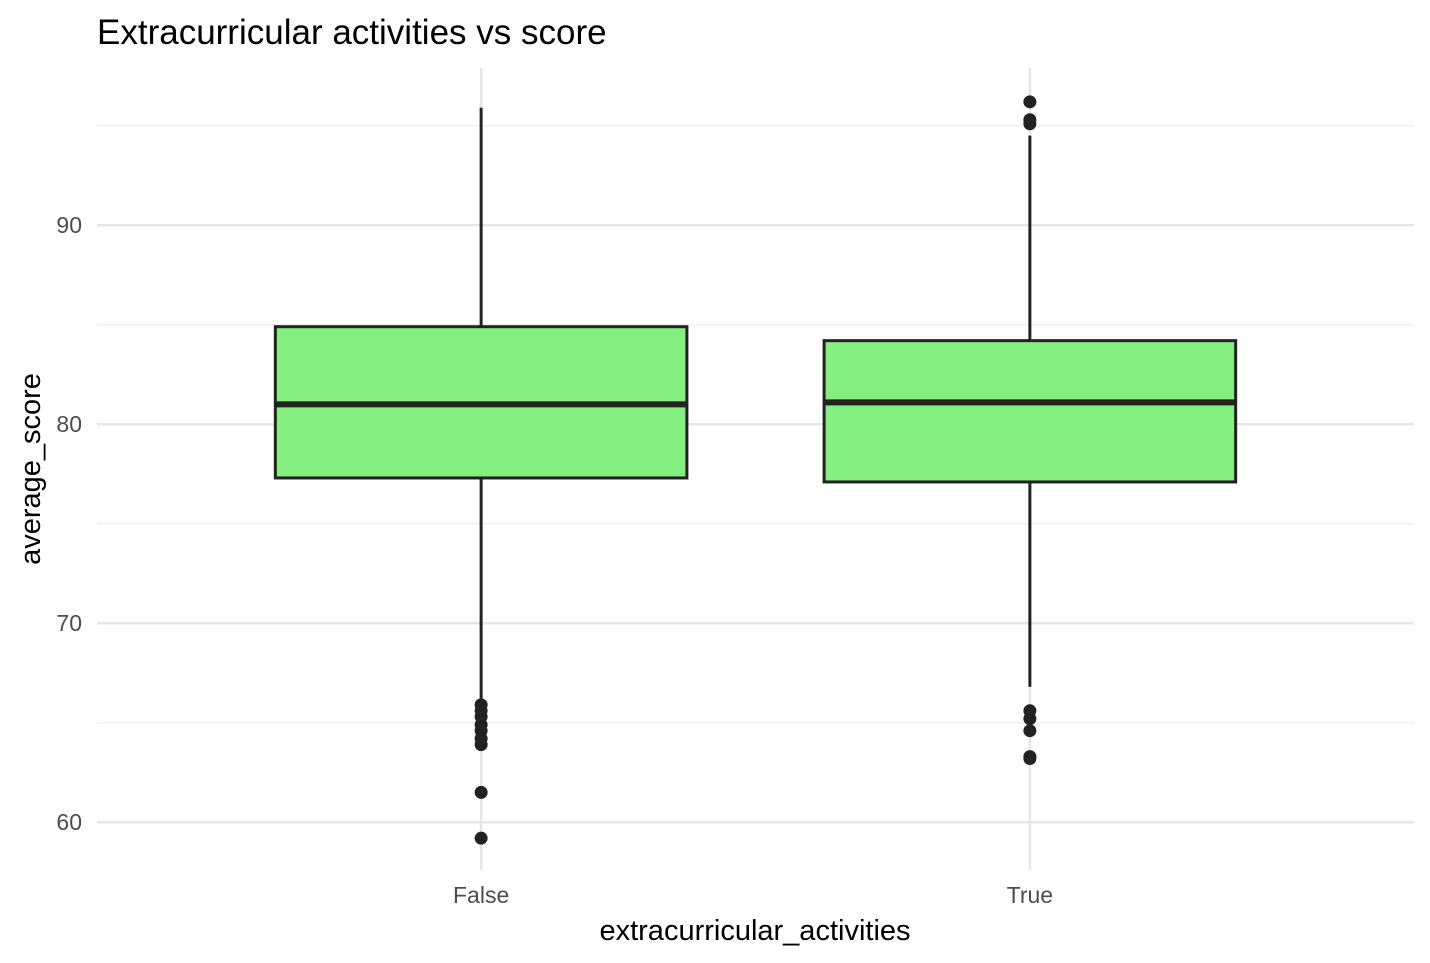  What do you see at coordinates (69, 623) in the screenshot?
I see `y-tick-label: 70` at bounding box center [69, 623].